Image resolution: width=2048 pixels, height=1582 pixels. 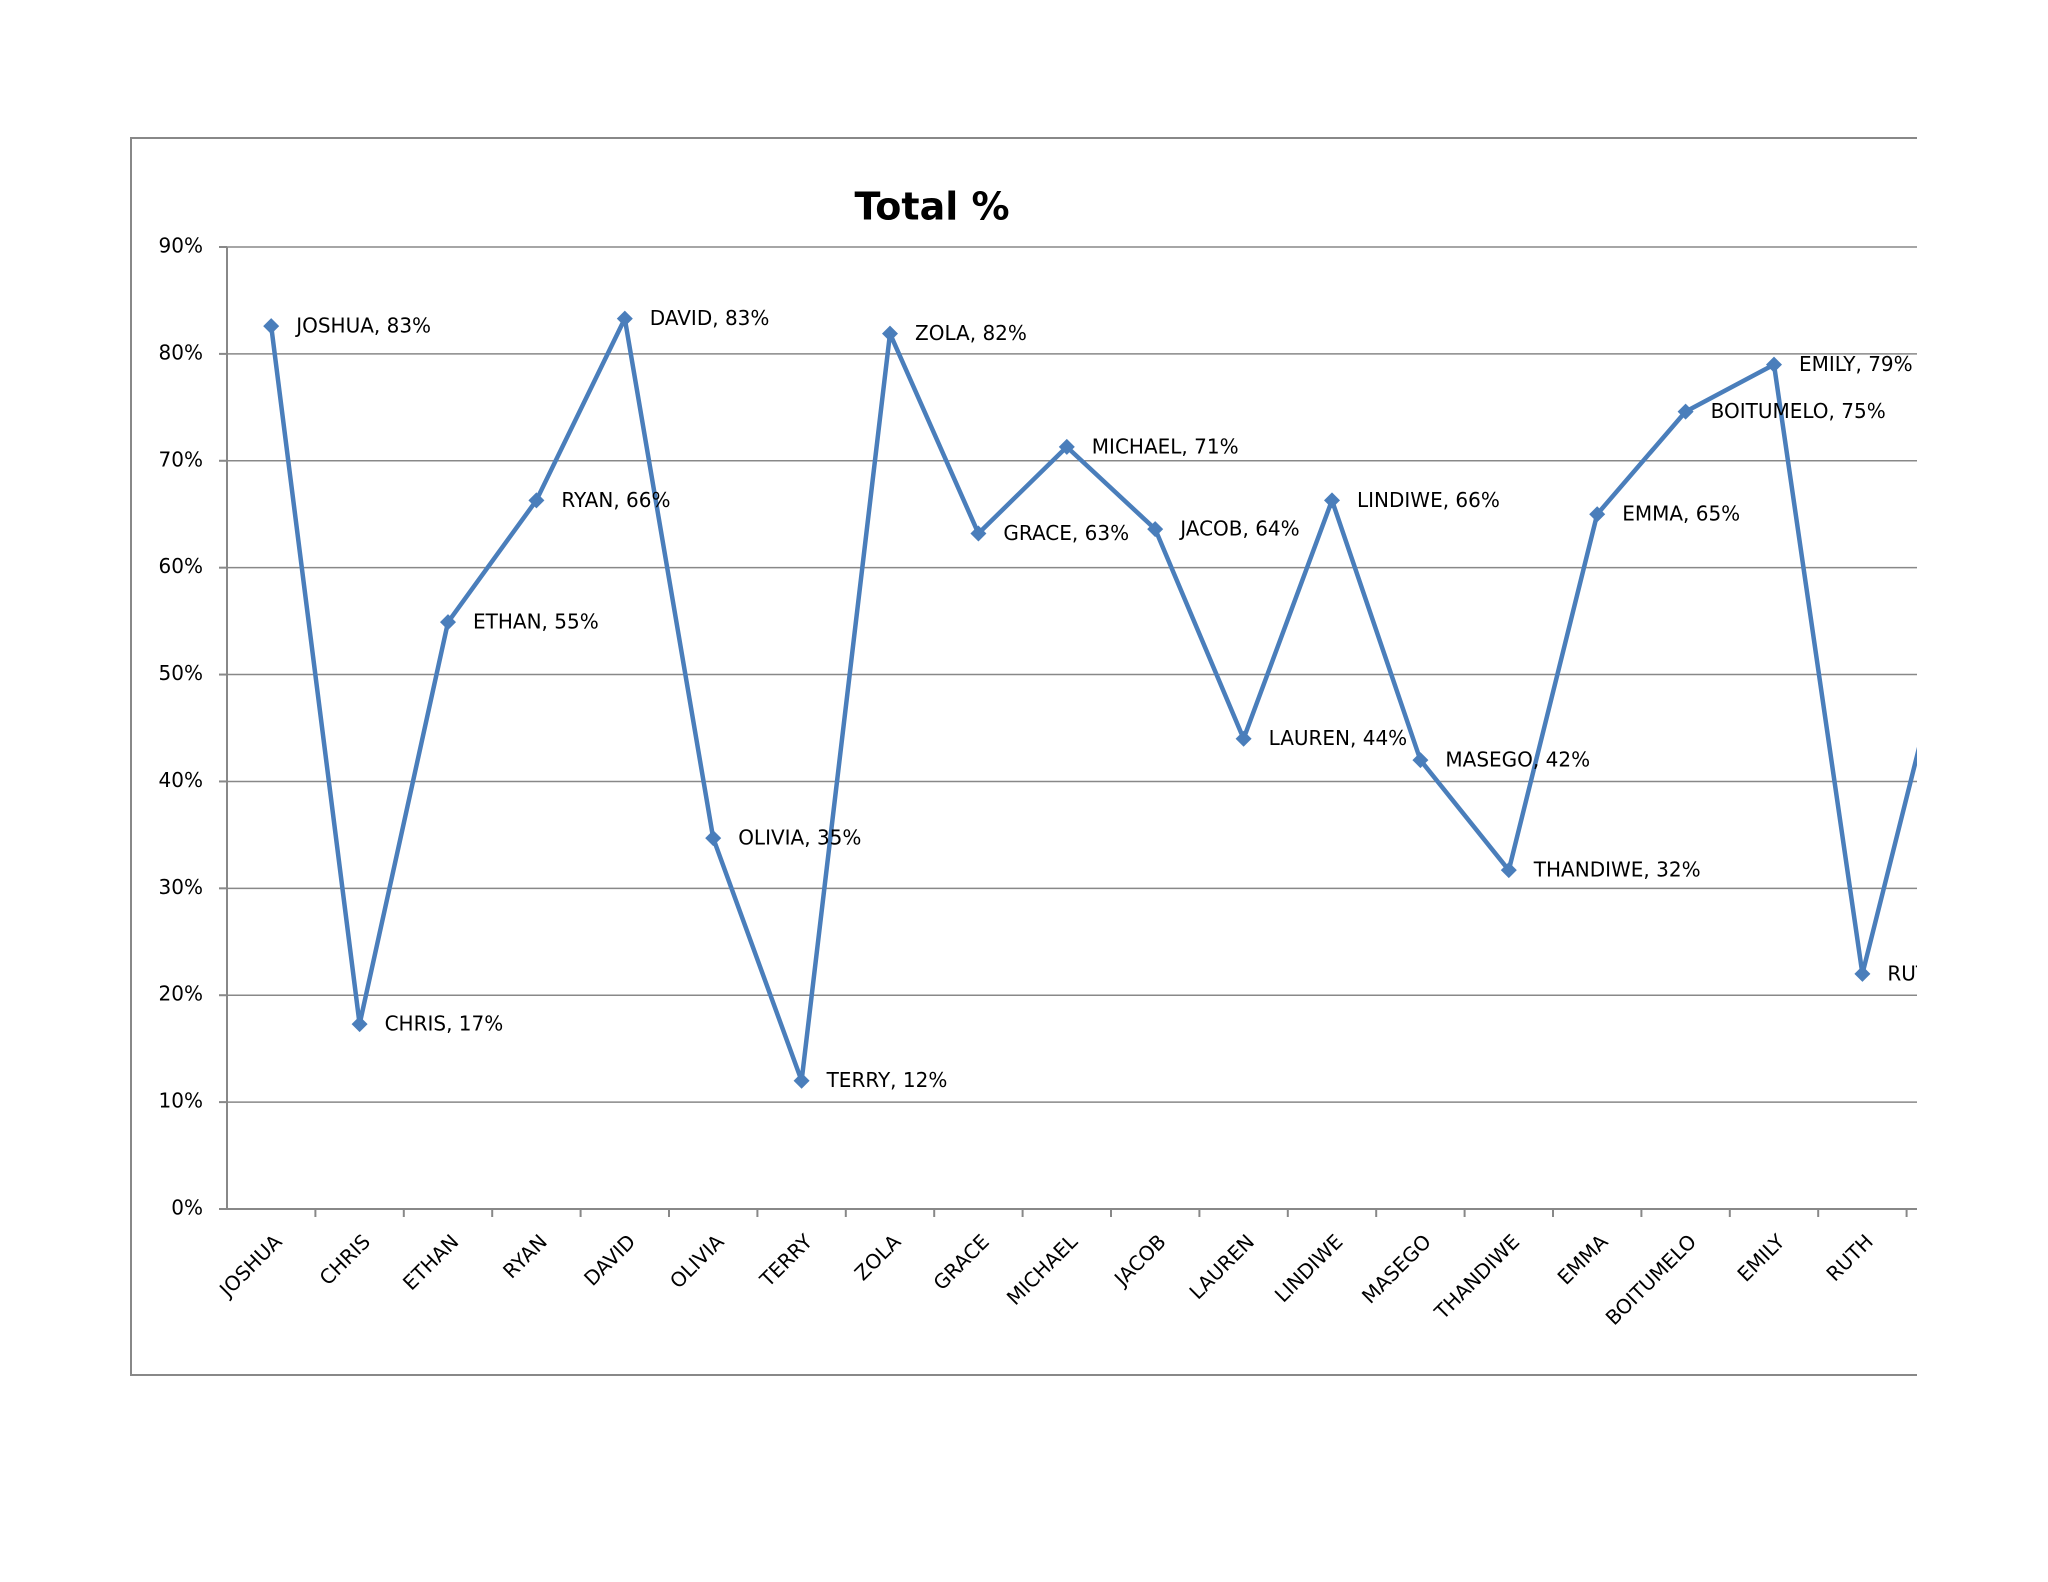 I want to click on y-tick-label: 0%, so click(x=187, y=1208).